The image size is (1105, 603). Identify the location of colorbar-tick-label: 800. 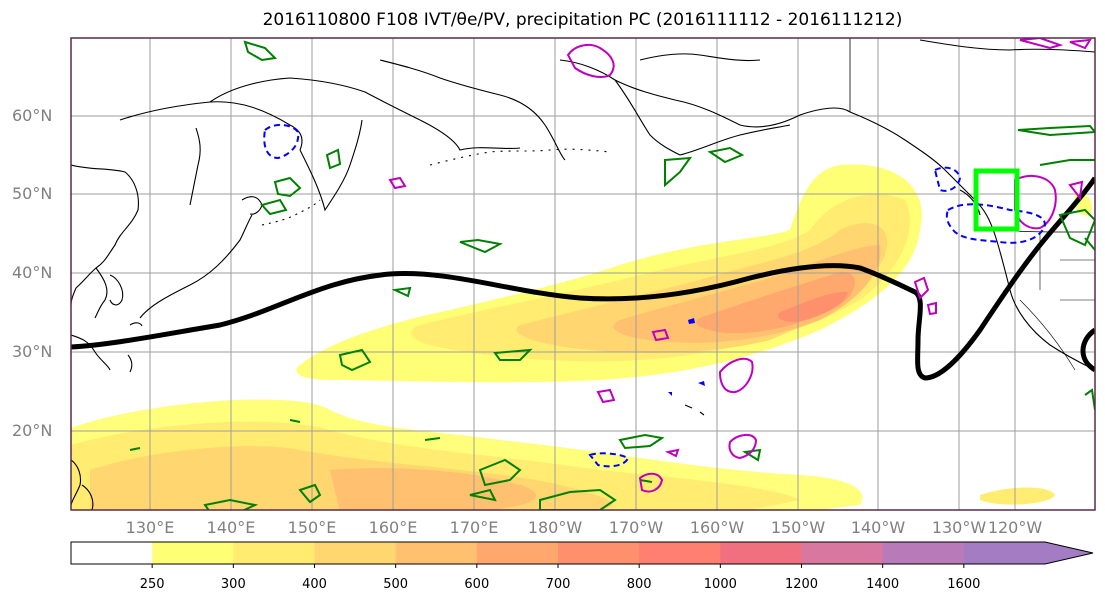
(639, 584).